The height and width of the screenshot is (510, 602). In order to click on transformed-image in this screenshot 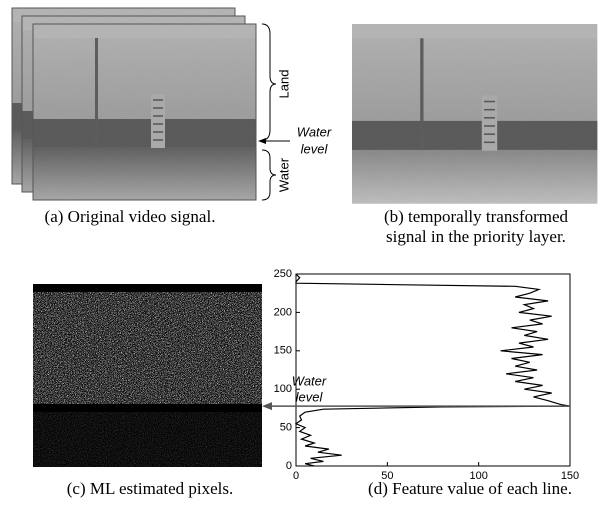, I will do `click(475, 114)`.